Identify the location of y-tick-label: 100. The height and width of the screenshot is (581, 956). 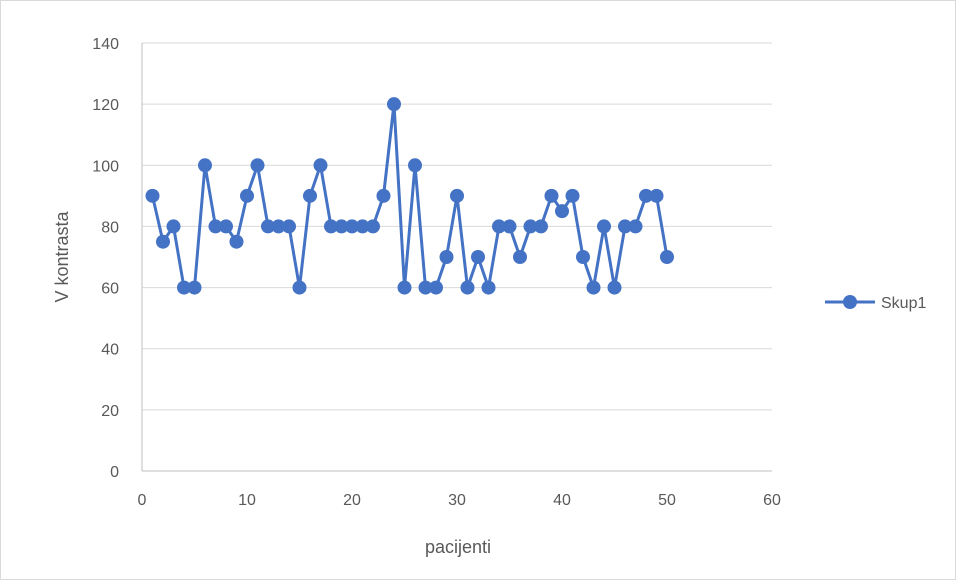
(105, 166).